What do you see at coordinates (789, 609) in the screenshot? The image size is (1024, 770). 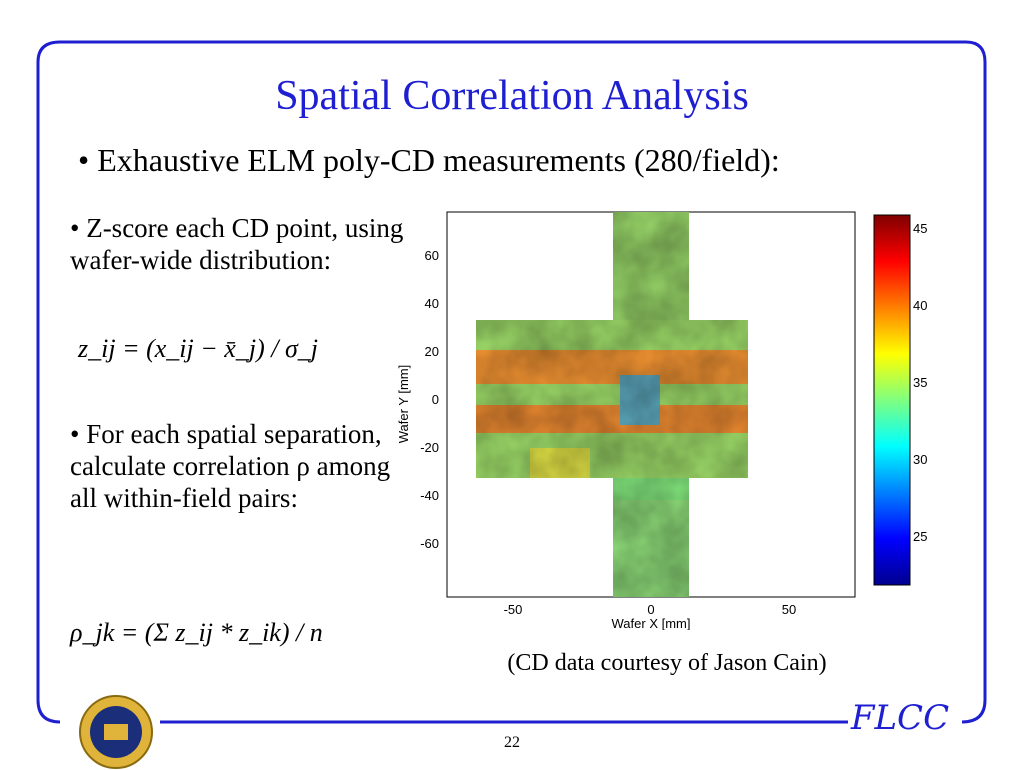 I see `x-tick-label: 50` at bounding box center [789, 609].